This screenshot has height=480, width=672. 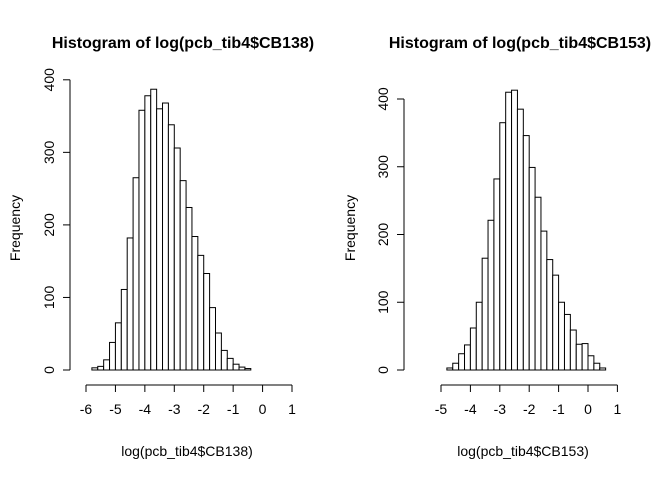 I want to click on panel-title: Histogram of log(pcb_tib4$CB153), so click(x=520, y=43).